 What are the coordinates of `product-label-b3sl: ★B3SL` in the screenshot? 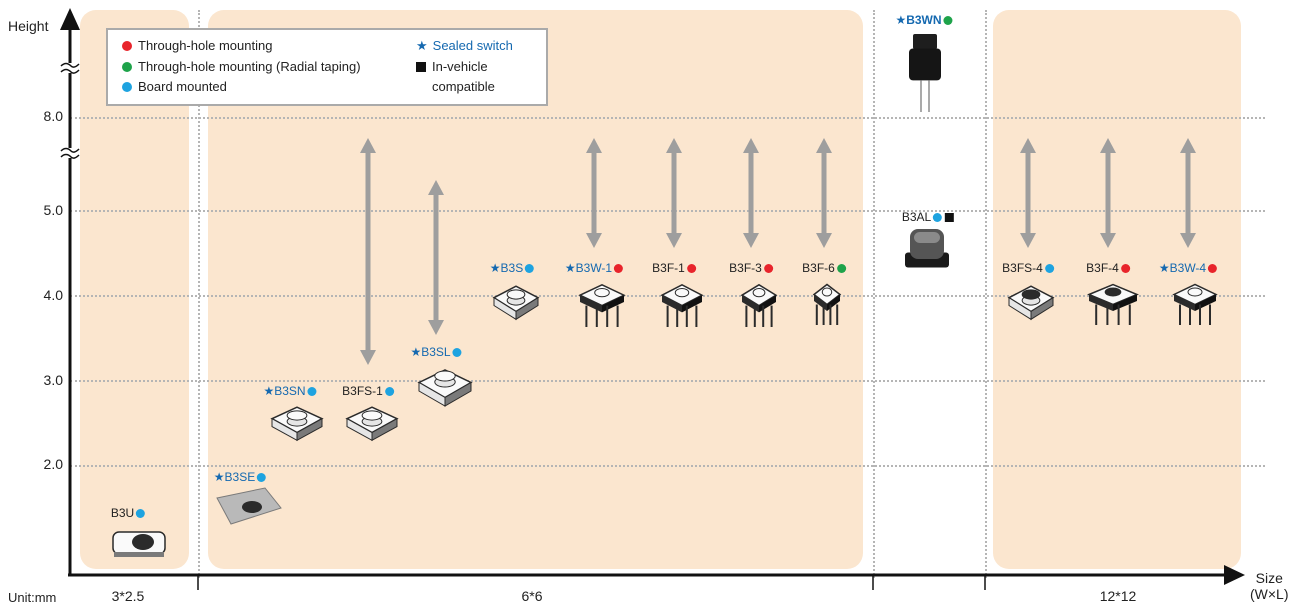 It's located at (436, 352).